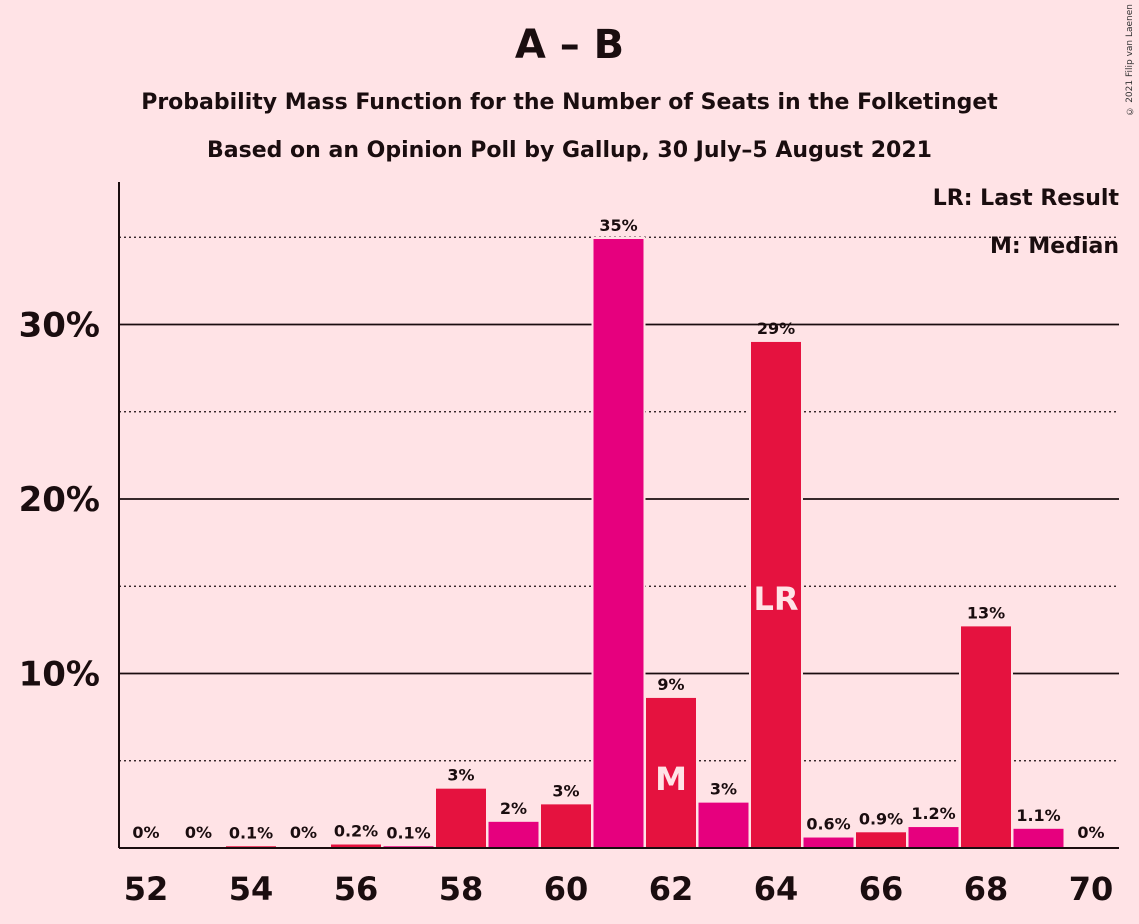  I want to click on x-tick-label: 54, so click(251, 889).